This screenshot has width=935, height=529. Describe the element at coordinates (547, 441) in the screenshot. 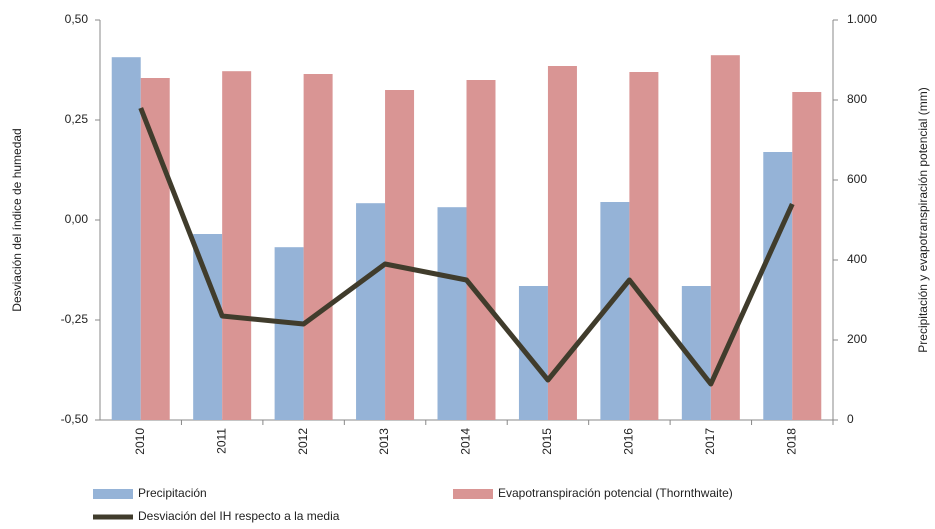

I see `x-tick-label: 2015` at that location.